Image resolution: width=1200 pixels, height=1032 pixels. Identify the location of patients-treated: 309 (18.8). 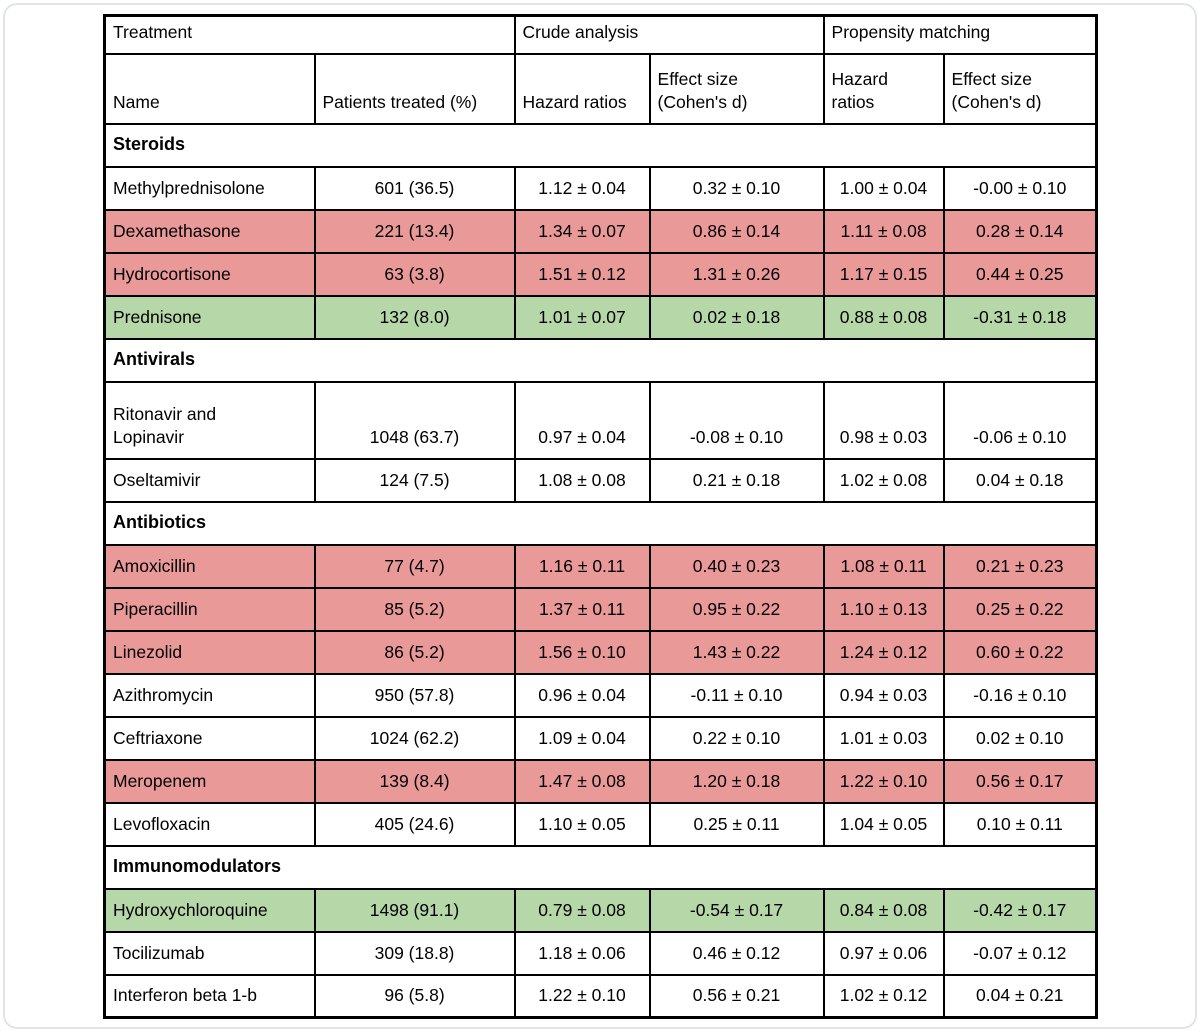
(414, 953).